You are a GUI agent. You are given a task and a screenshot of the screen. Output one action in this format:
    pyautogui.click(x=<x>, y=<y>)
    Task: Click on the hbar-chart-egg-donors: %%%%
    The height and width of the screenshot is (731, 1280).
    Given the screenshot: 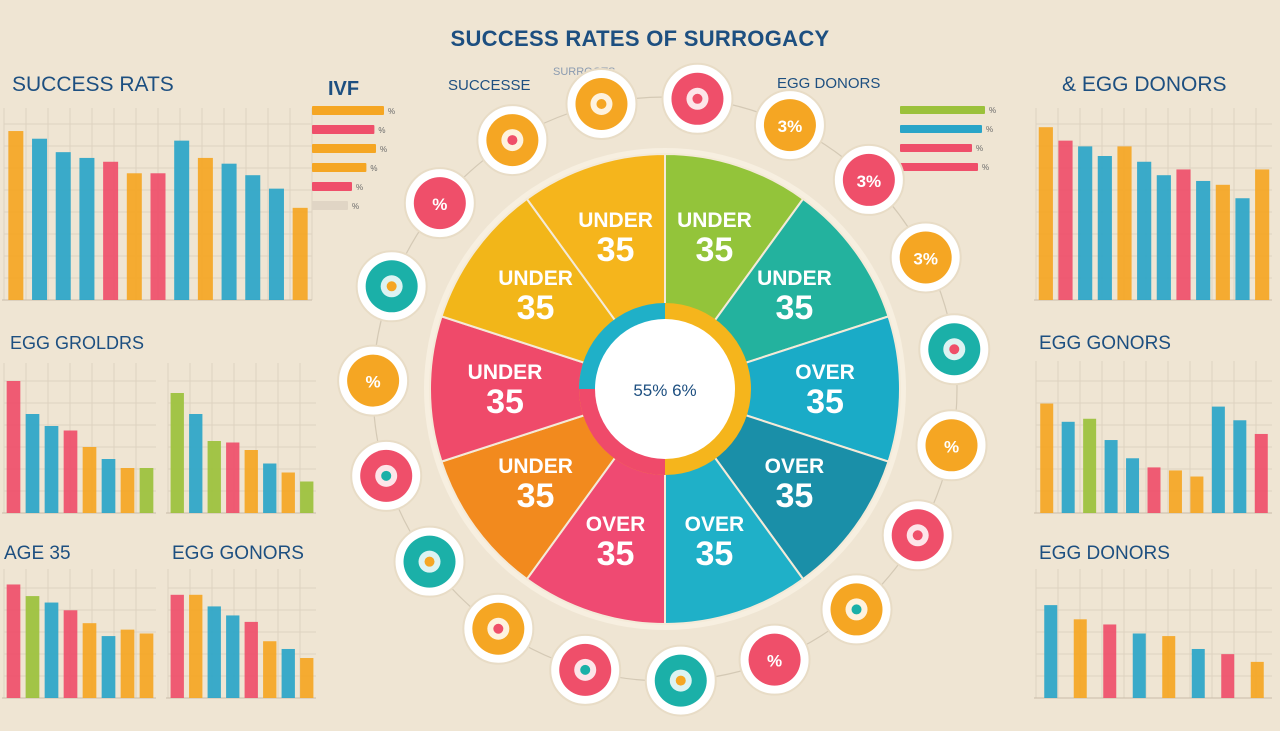 What is the action you would take?
    pyautogui.click(x=948, y=139)
    